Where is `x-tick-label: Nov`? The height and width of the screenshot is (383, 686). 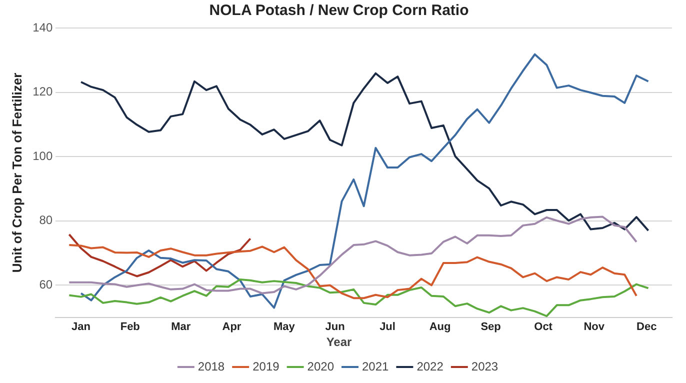
x-tick-label: Nov is located at coordinates (595, 327).